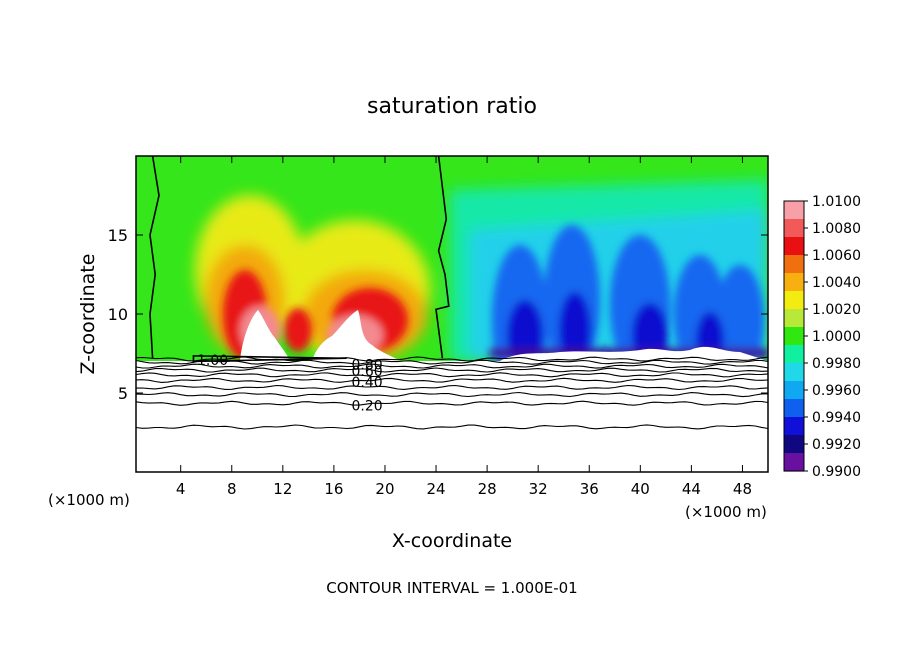 The width and height of the screenshot is (904, 654). Describe the element at coordinates (123, 393) in the screenshot. I see `y-tick-label: 5` at that location.